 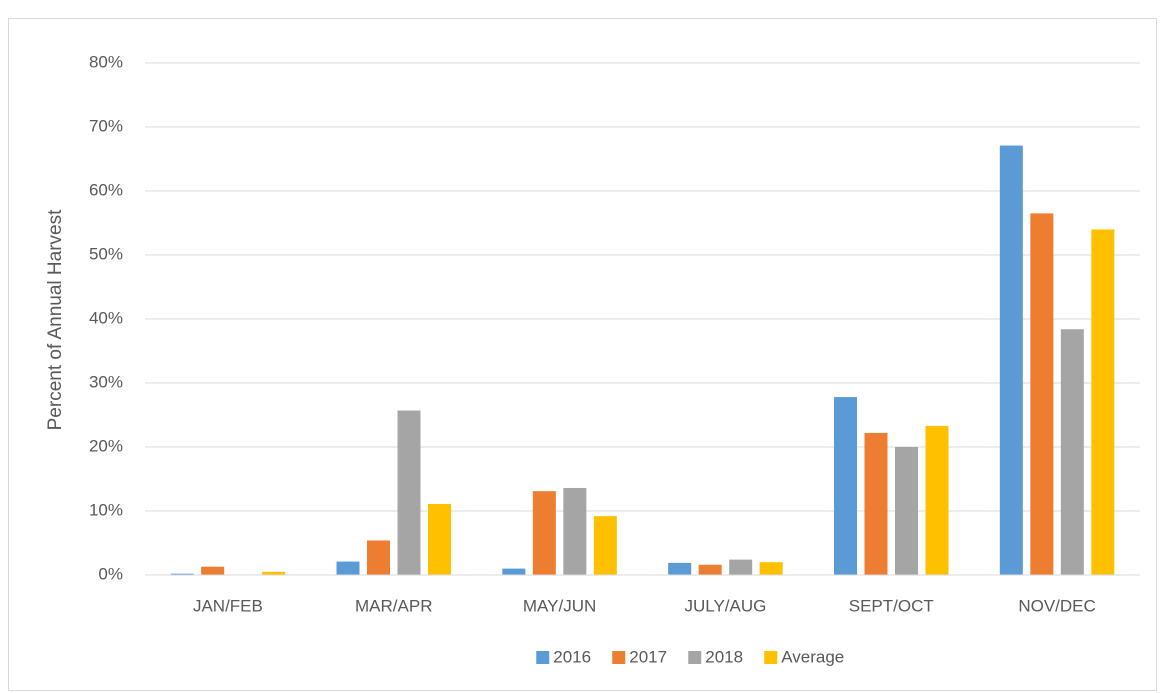 What do you see at coordinates (106, 445) in the screenshot?
I see `y-tick-label: 20%` at bounding box center [106, 445].